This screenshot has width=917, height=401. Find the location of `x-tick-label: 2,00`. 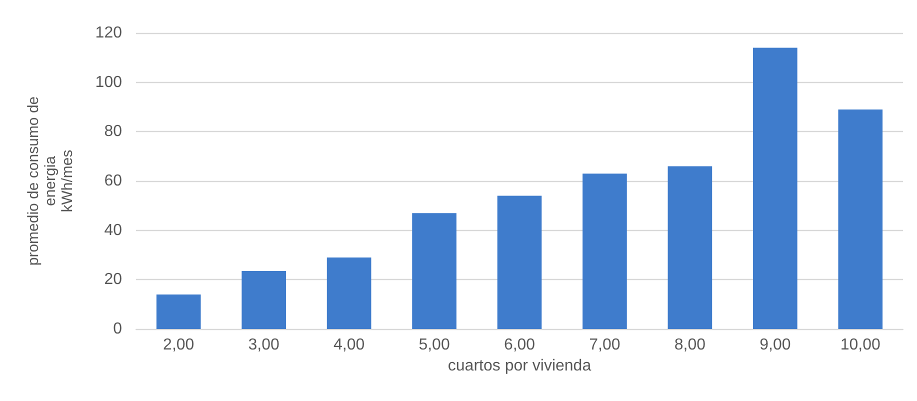

x-tick-label: 2,00 is located at coordinates (178, 345).